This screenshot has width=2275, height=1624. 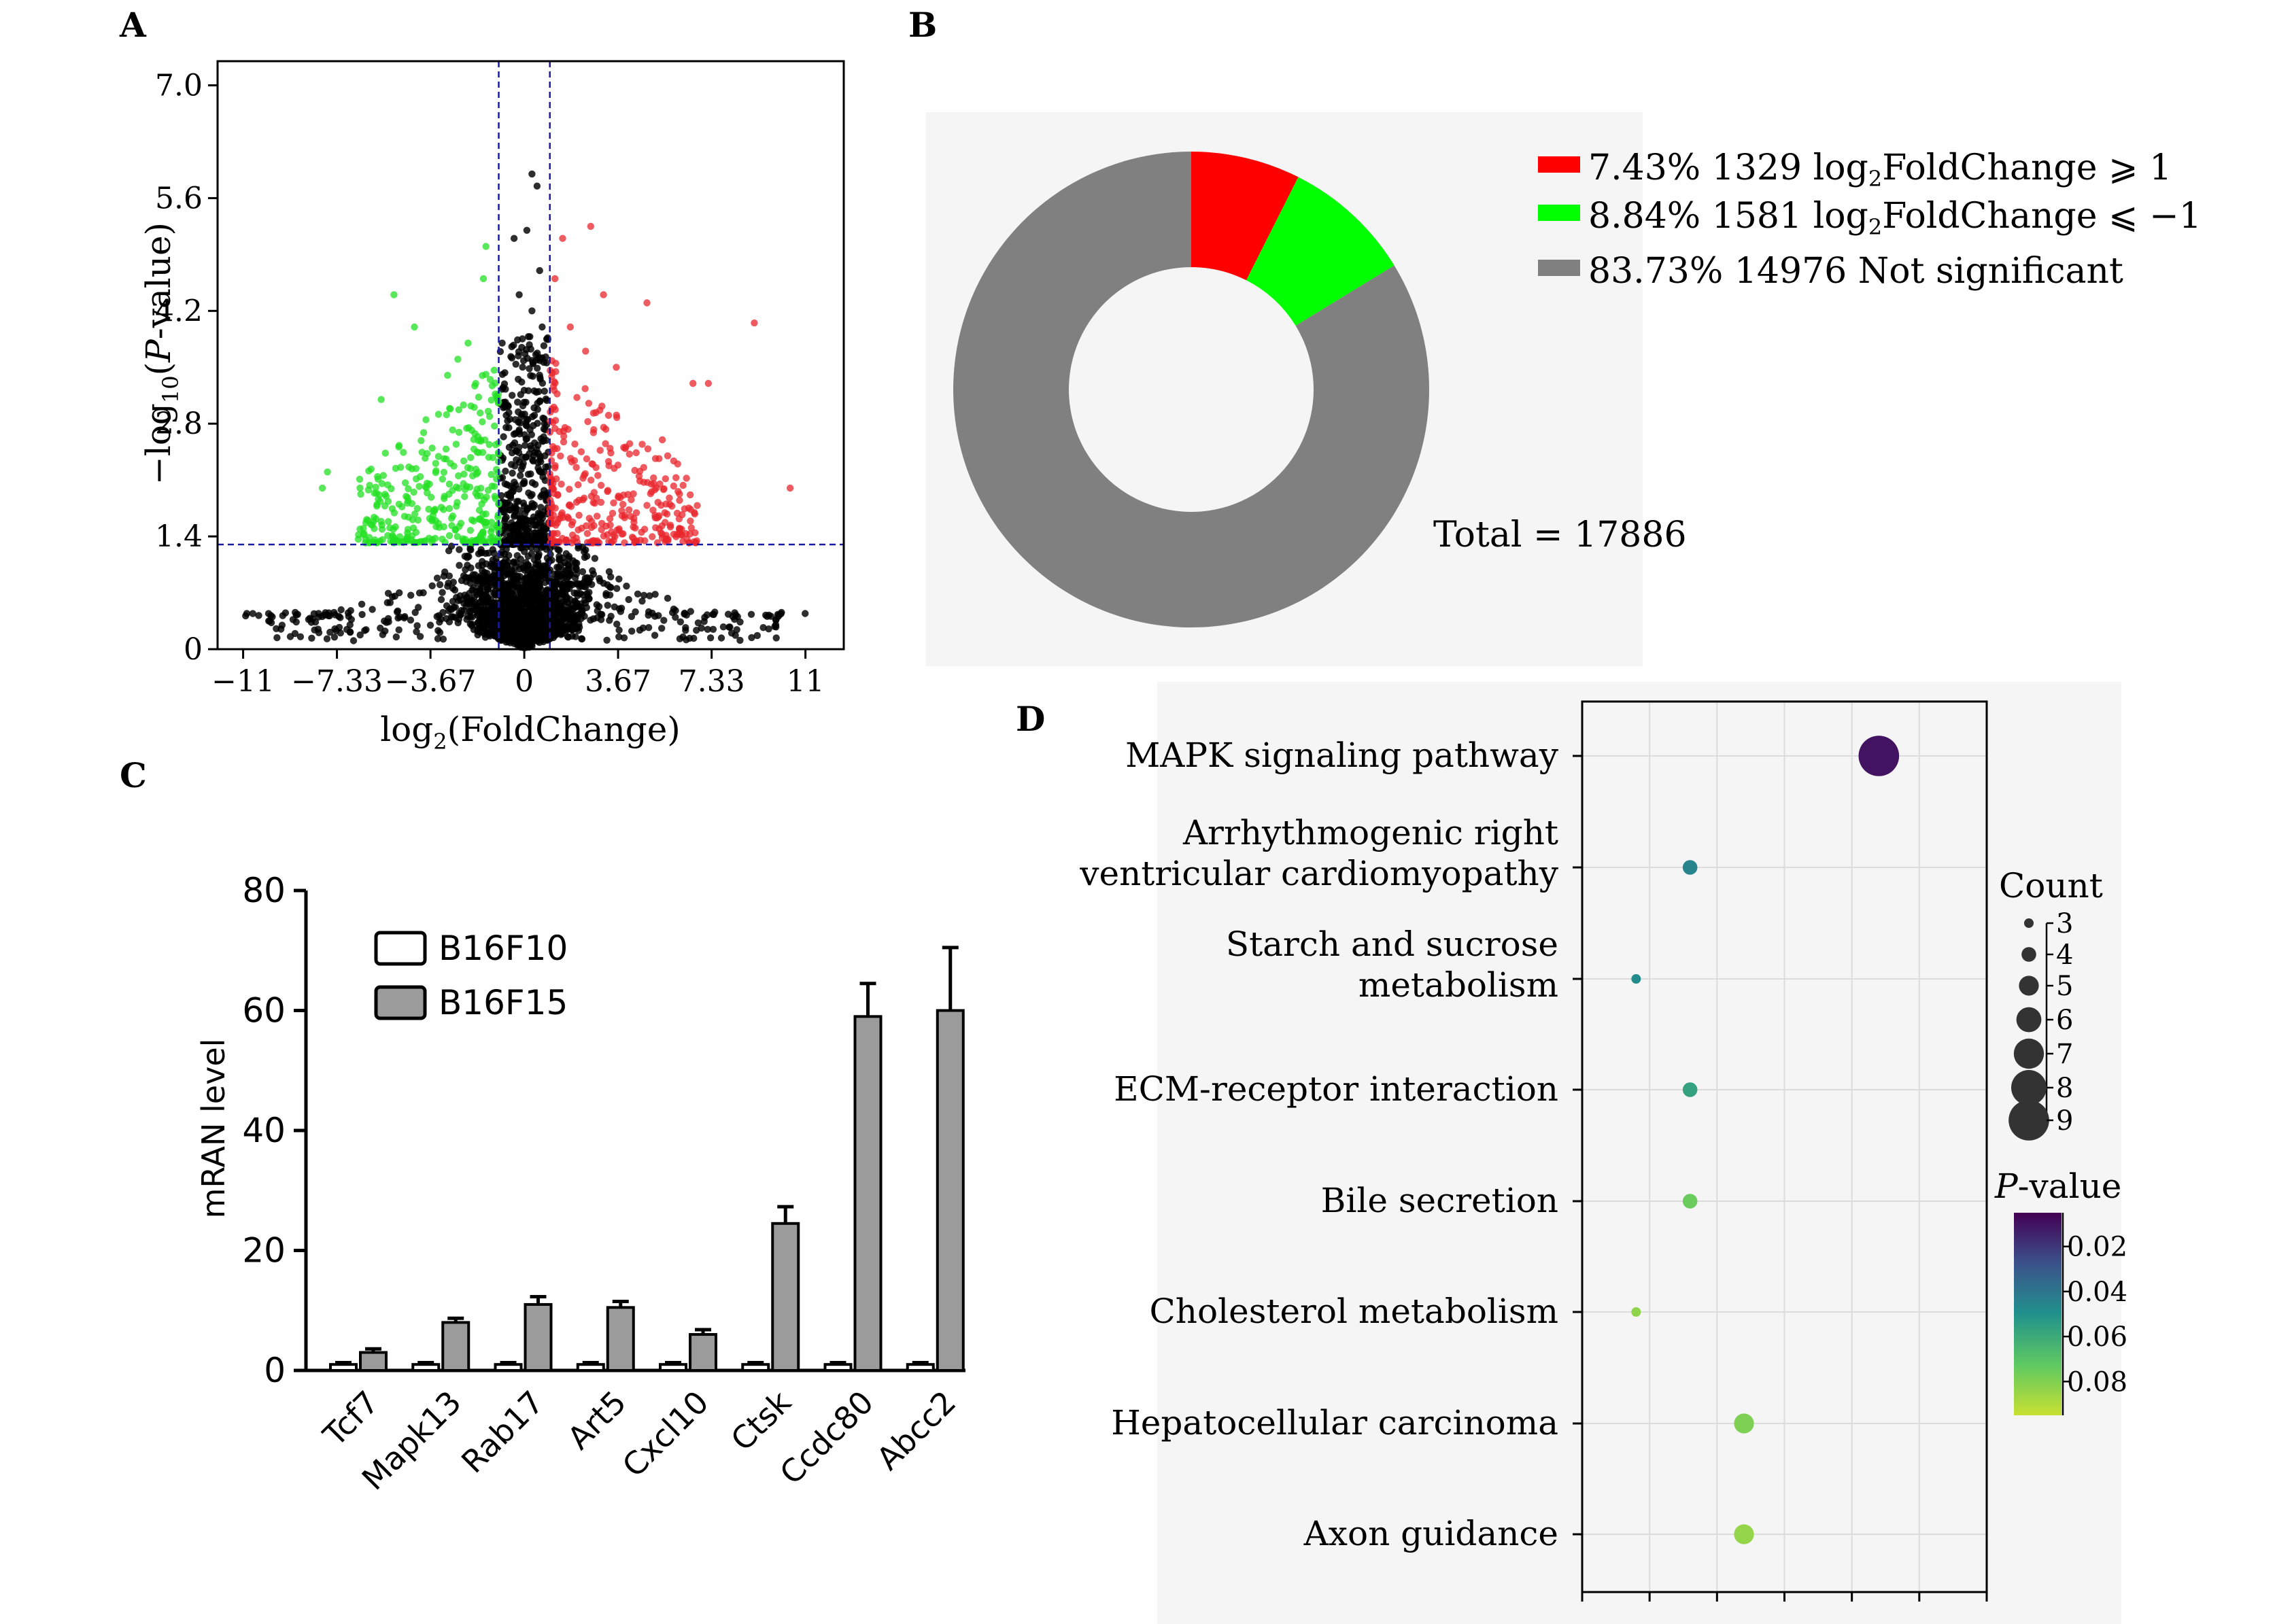 I want to click on pvalue-legend: P-value 0.02 0.04 0.06 0.08, so click(x=2060, y=1291).